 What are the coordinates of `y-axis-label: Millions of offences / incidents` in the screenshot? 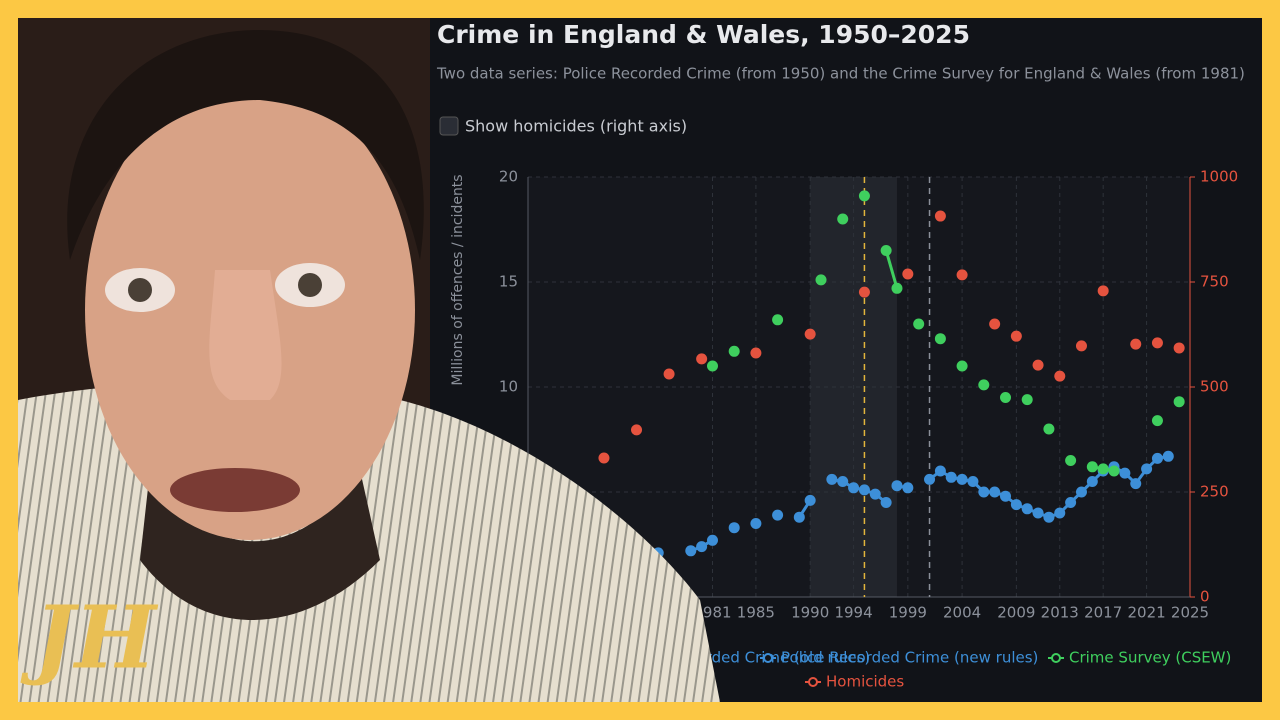 It's located at (458, 279).